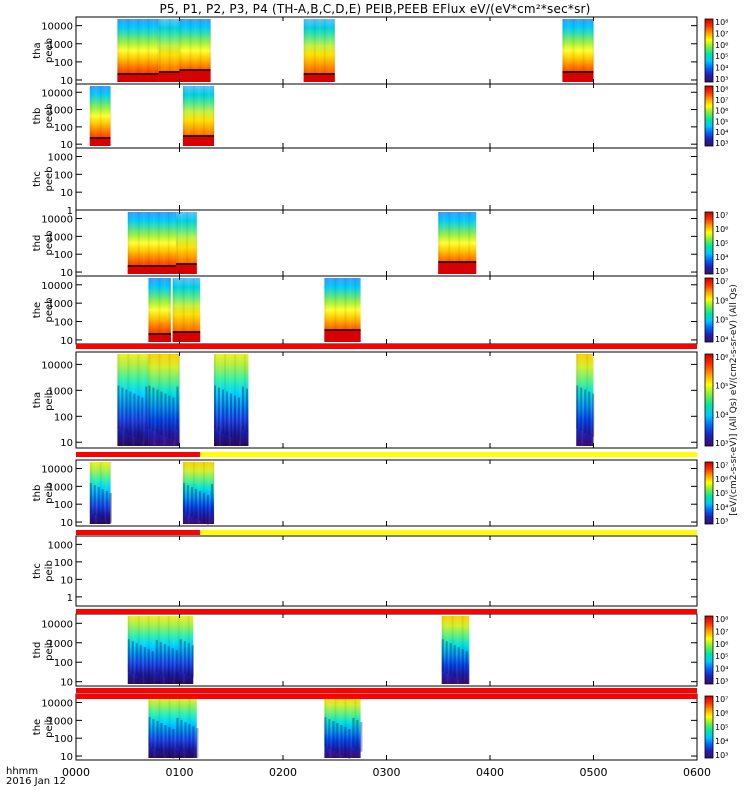 The height and width of the screenshot is (800, 750). What do you see at coordinates (49, 310) in the screenshot?
I see `panel-label: peeb` at bounding box center [49, 310].